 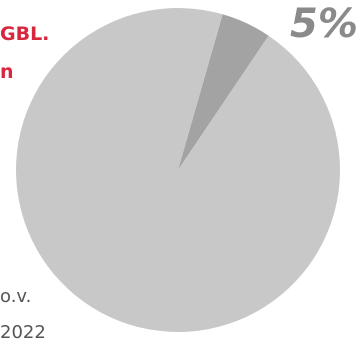 I want to click on source-note-line2: 2022, so click(x=23, y=332).